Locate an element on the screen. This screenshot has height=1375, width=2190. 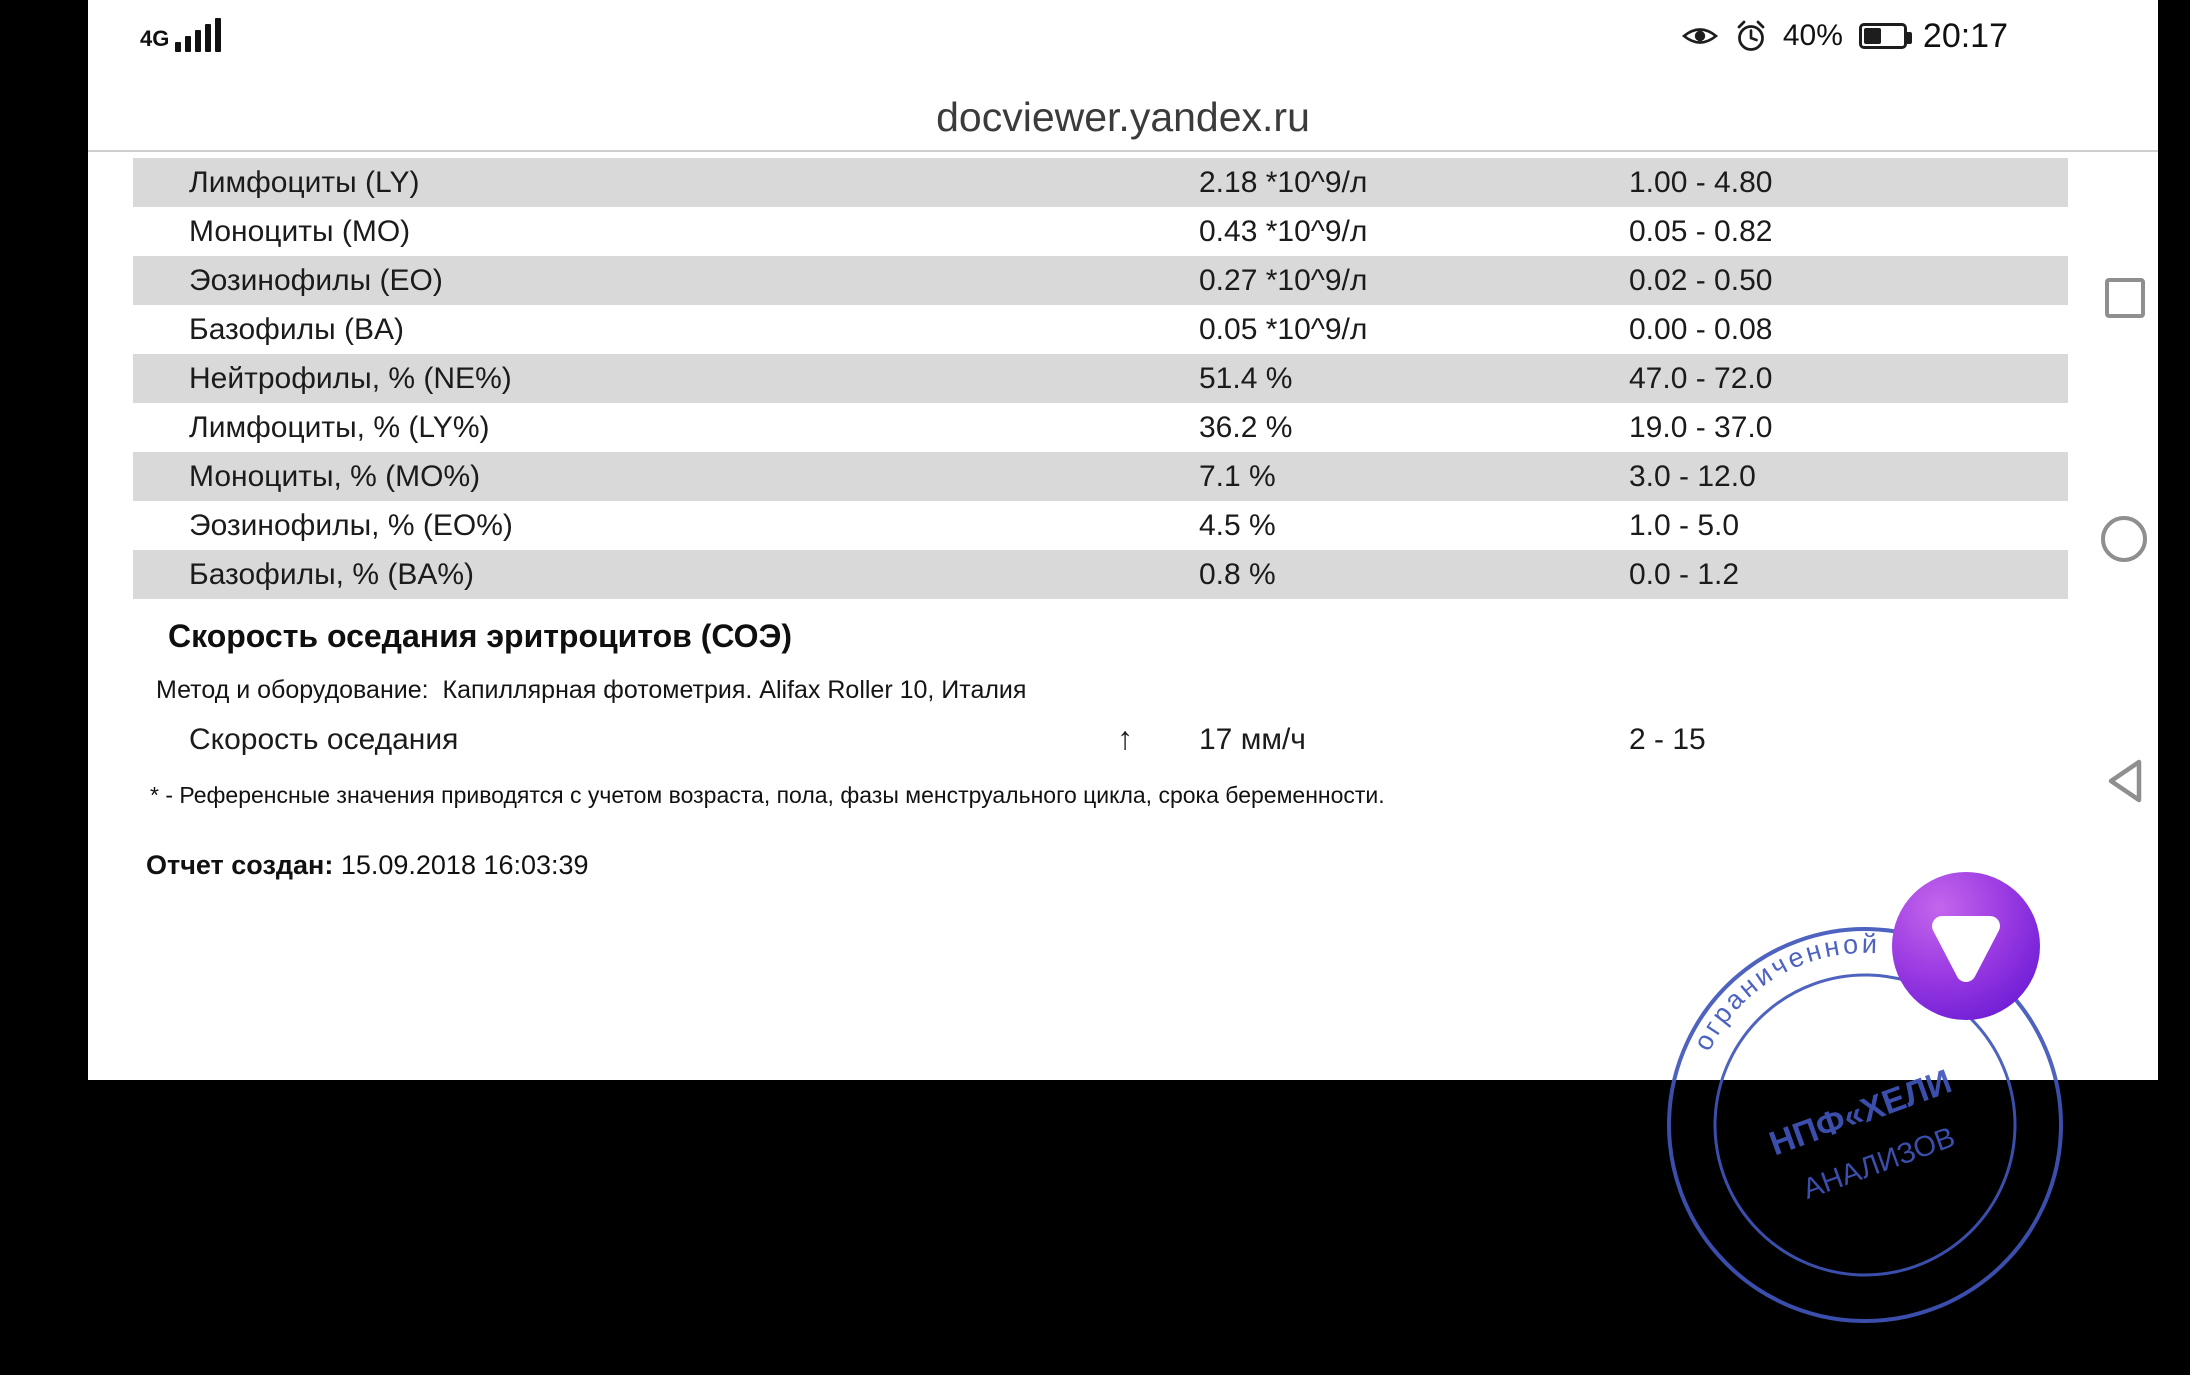
signal-indicator: 4G is located at coordinates (181, 34).